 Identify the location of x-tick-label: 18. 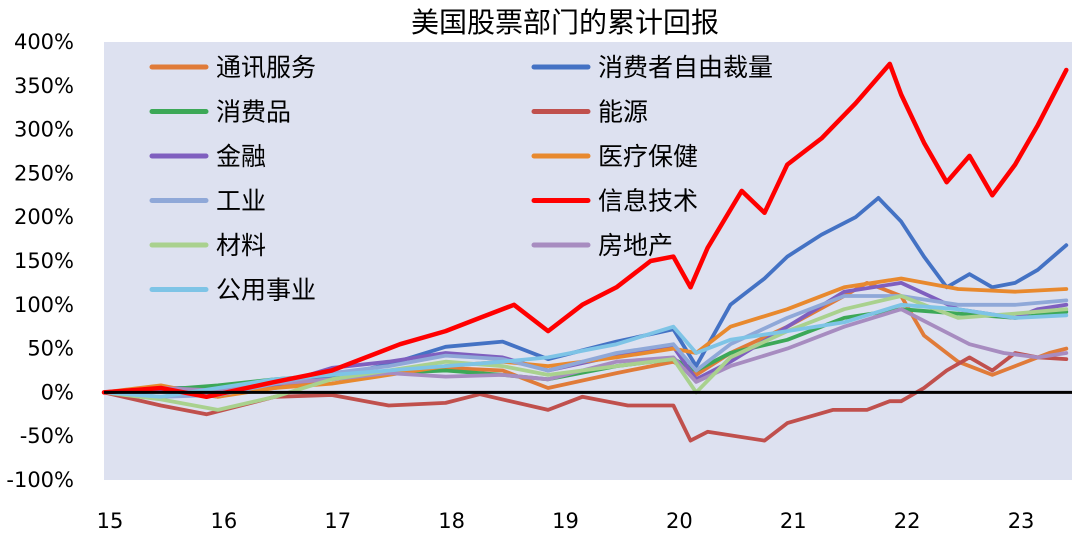
(451, 521).